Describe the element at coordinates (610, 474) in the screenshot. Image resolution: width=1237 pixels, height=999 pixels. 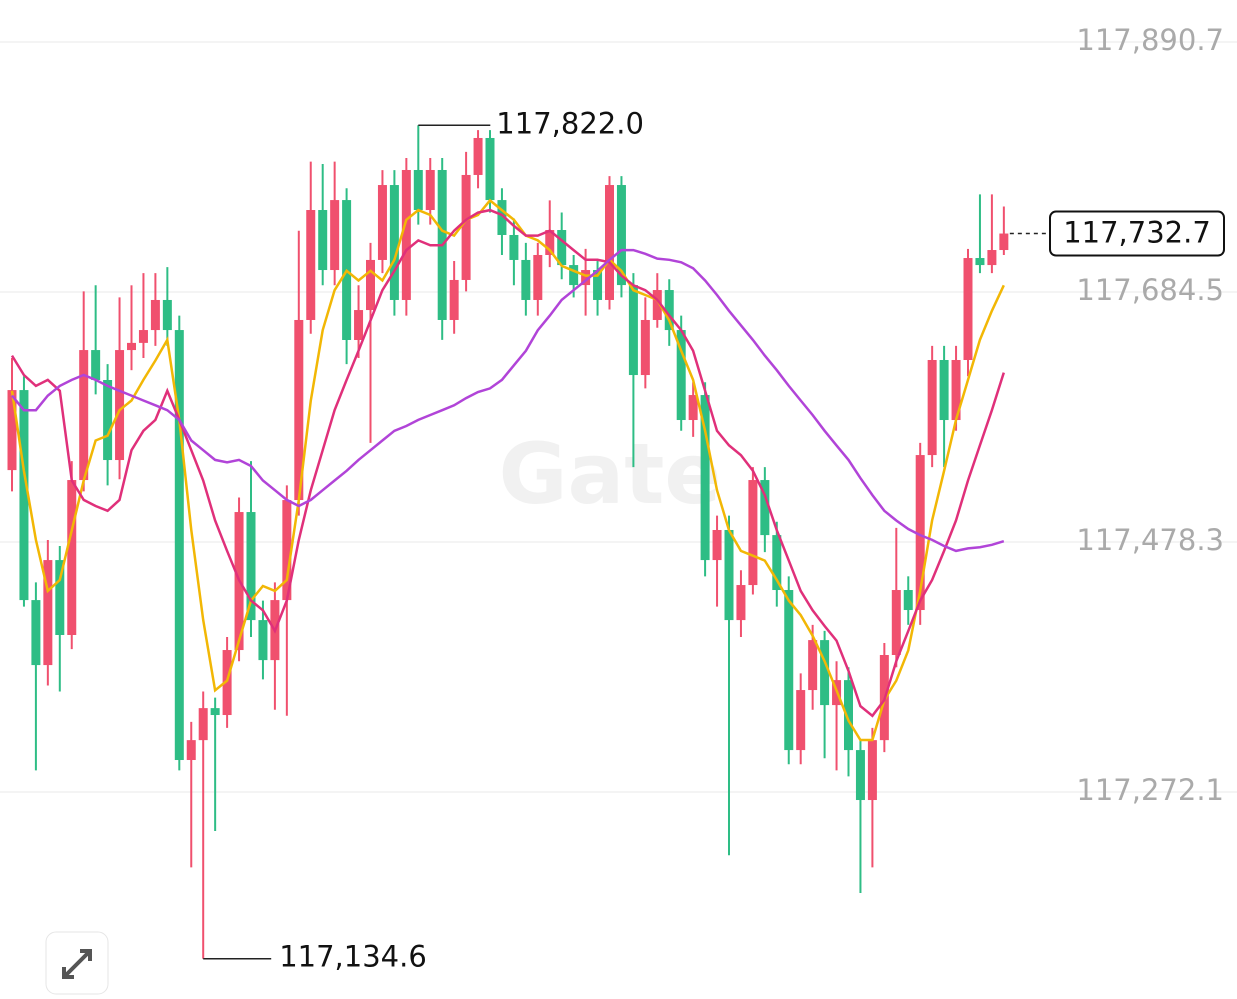
I see `watermark: Gate` at that location.